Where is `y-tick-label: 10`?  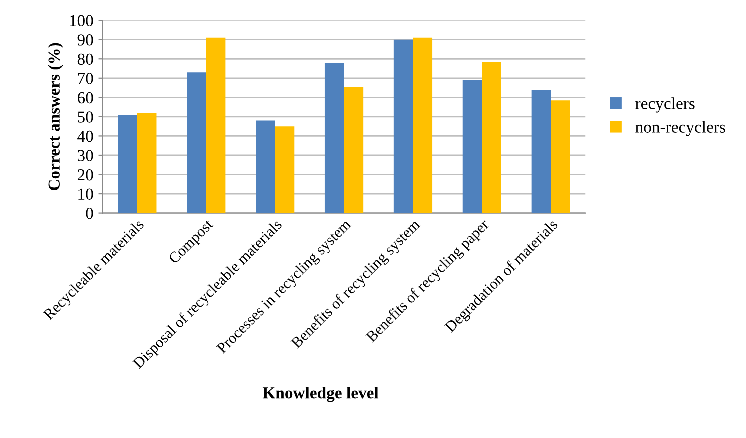 y-tick-label: 10 is located at coordinates (86, 194).